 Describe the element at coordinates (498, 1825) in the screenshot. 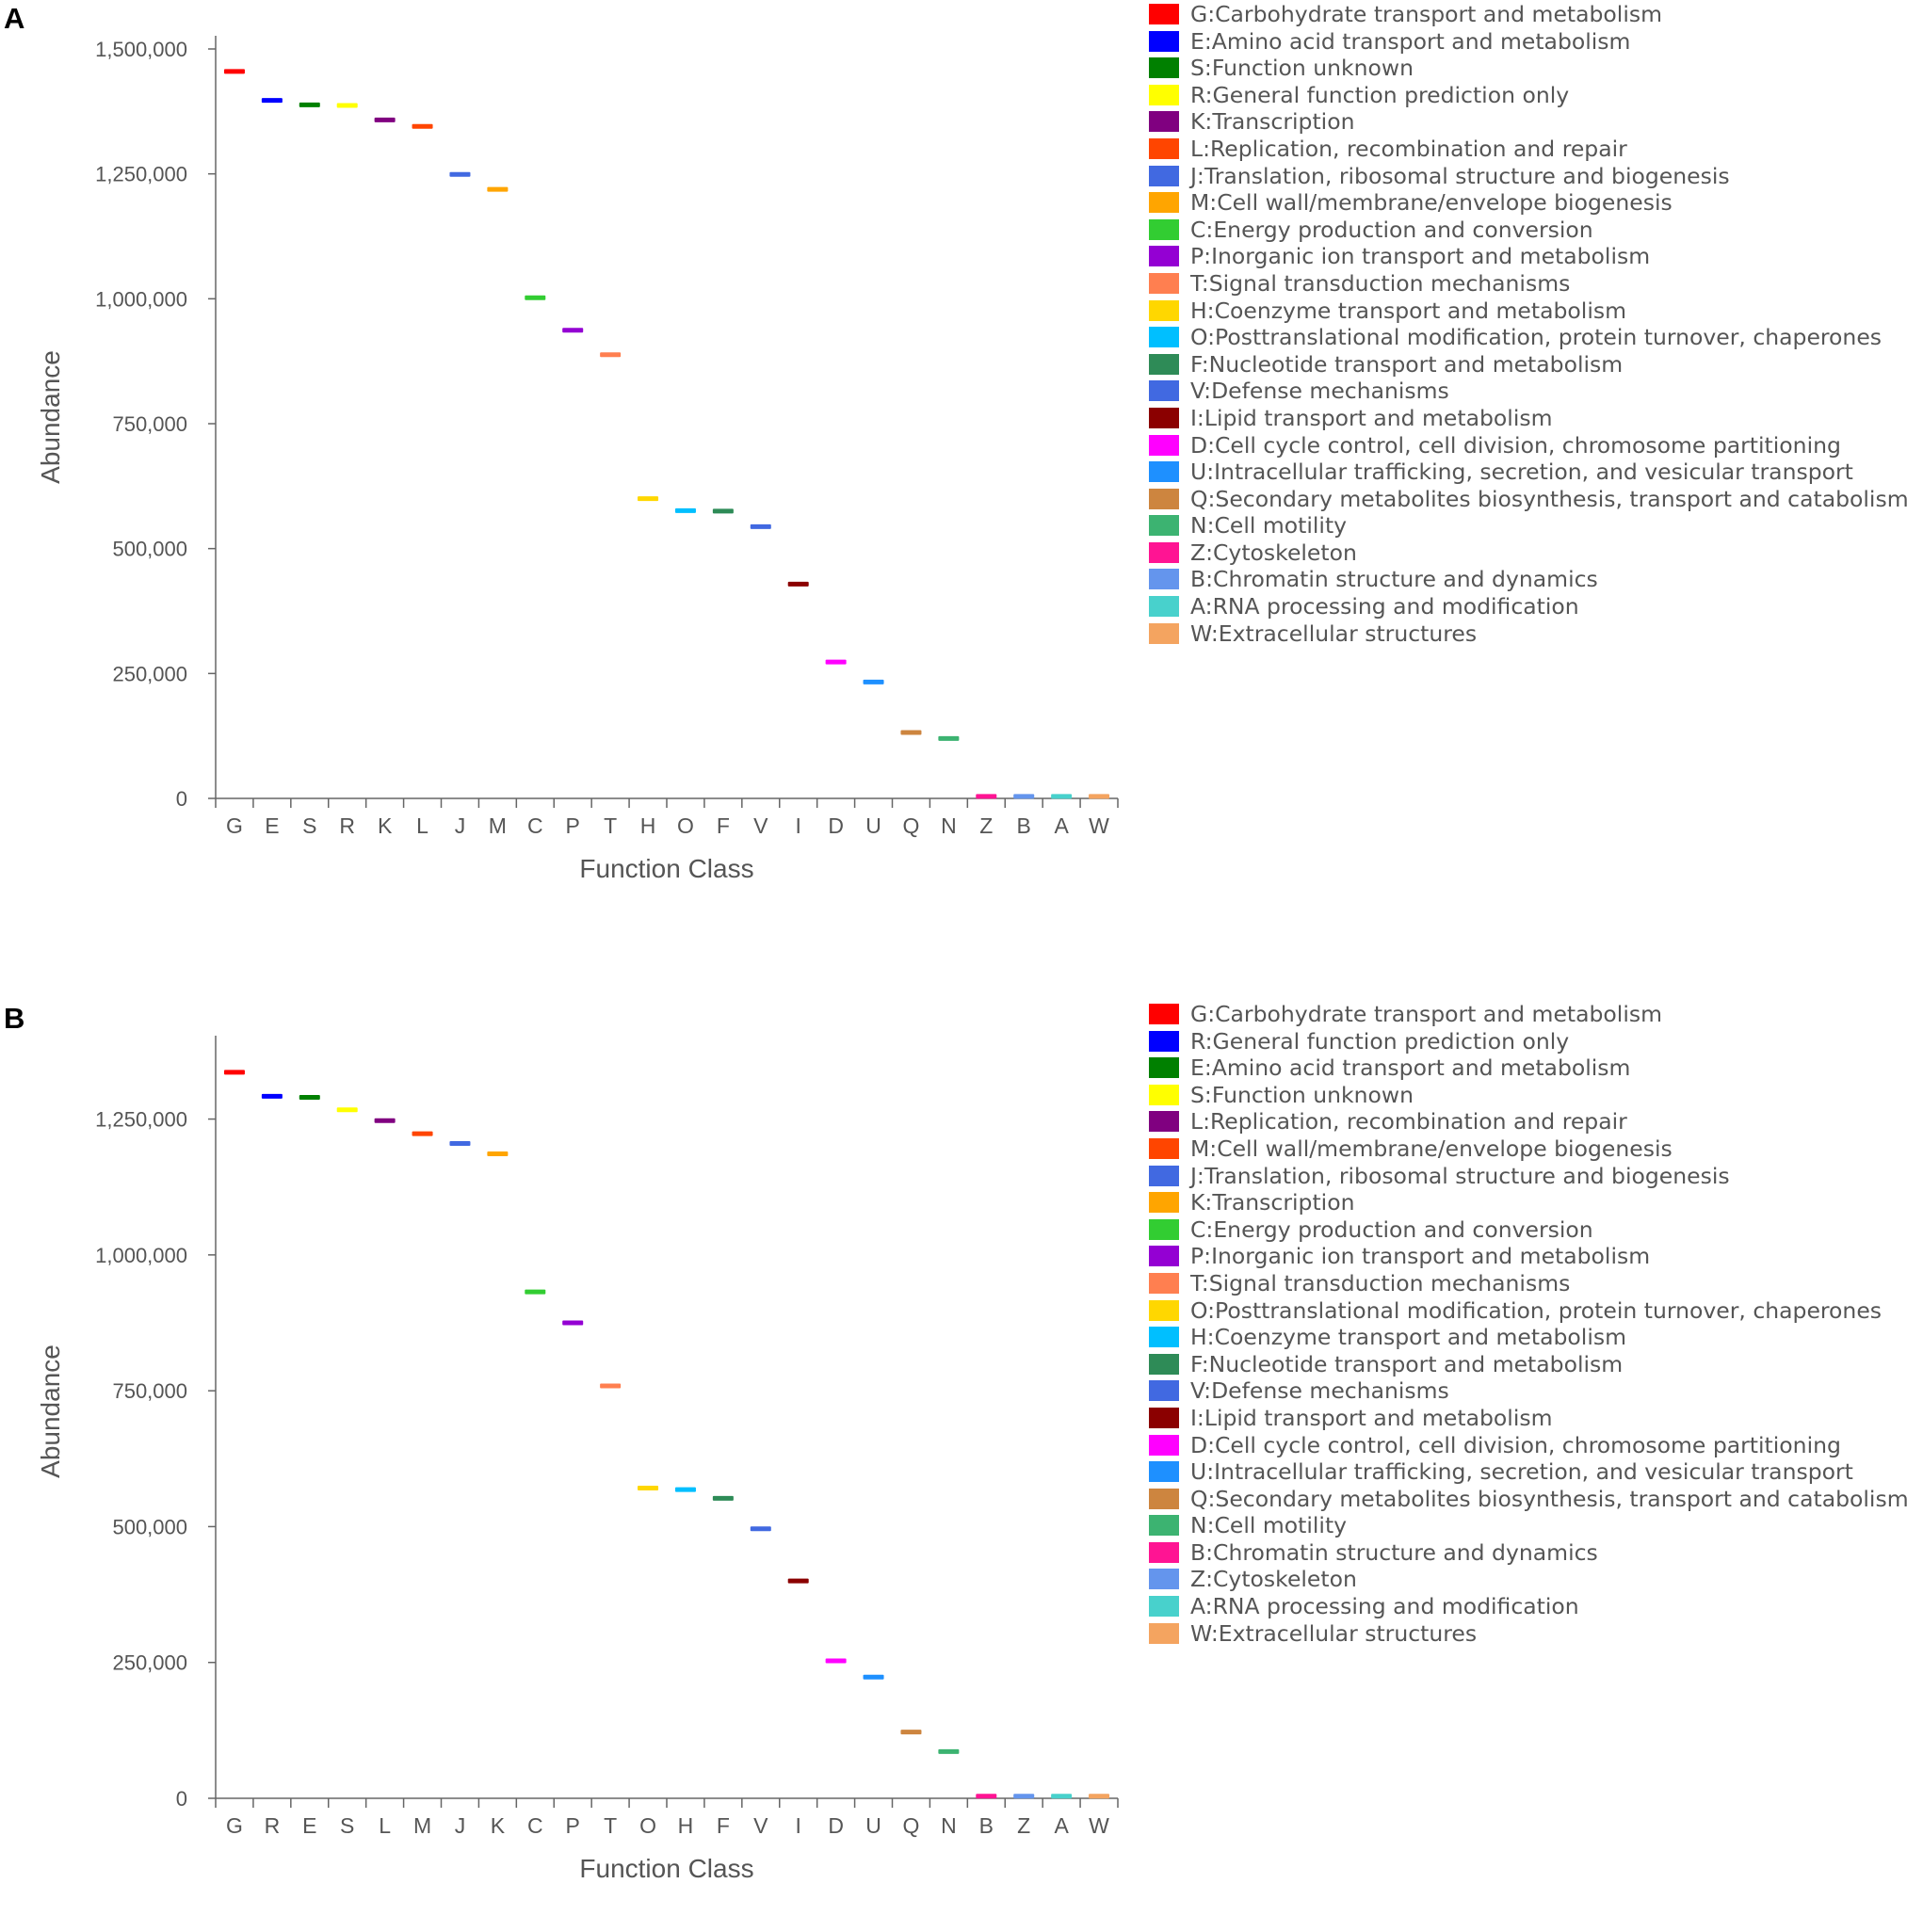

I see `x-tick-label: K` at that location.